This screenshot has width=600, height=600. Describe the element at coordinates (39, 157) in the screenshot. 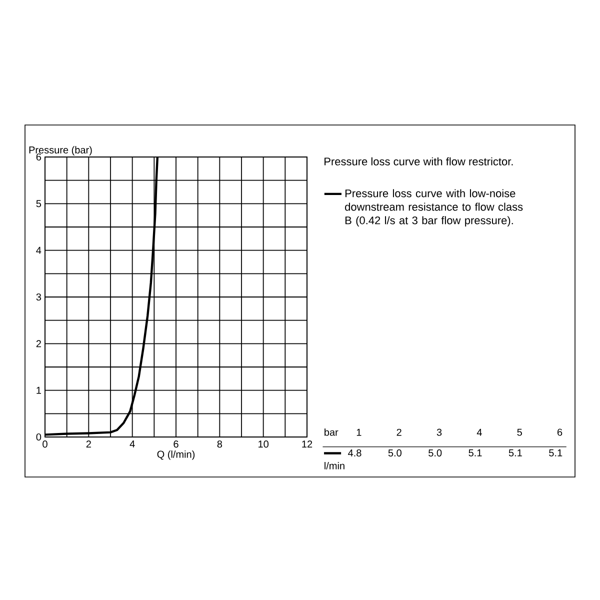

I see `y-tick-label: 6` at that location.